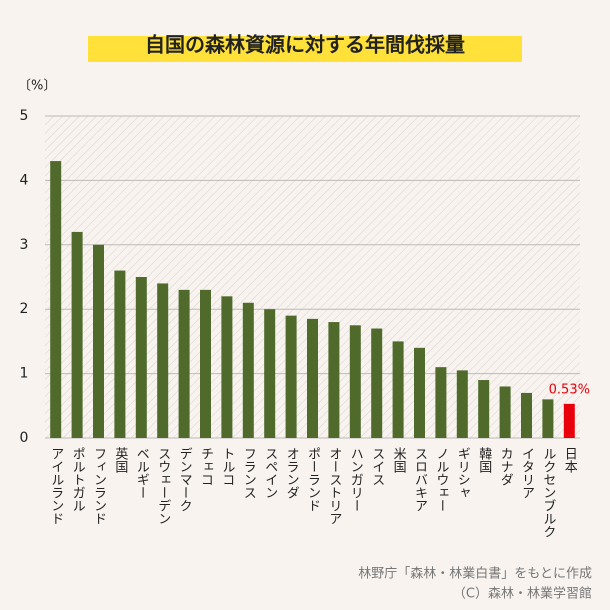 The image size is (610, 610). I want to click on x-tick-label: スウェーデン, so click(162, 486).